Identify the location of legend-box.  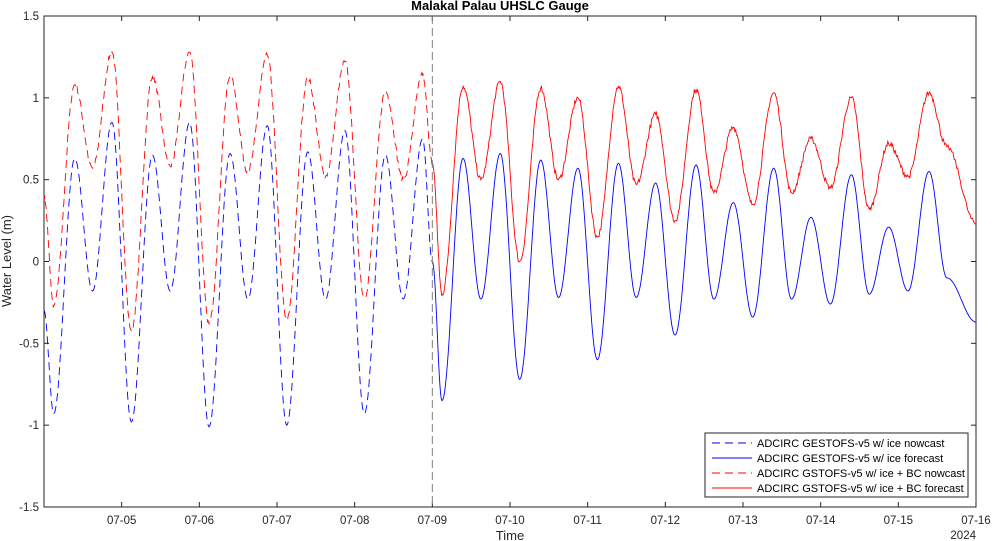
(836, 465).